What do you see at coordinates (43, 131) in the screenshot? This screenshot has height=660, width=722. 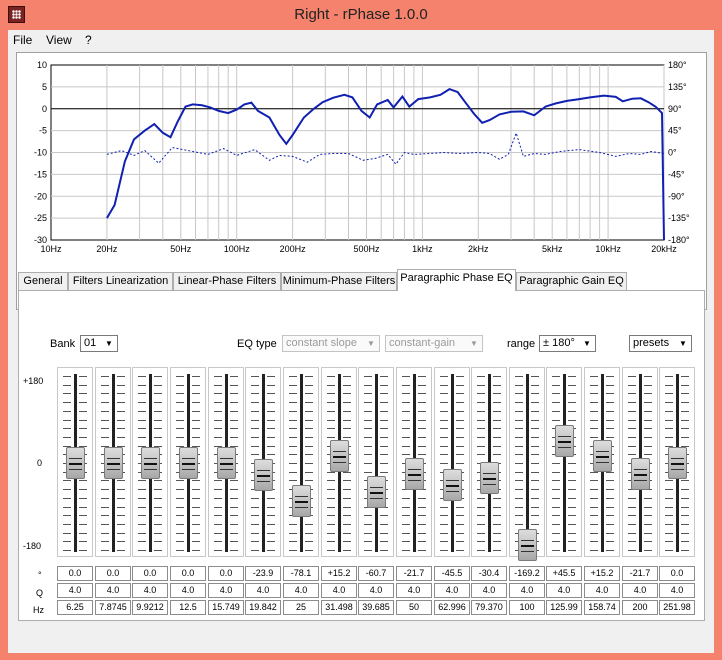 I see `y-left-tick-label: -5` at bounding box center [43, 131].